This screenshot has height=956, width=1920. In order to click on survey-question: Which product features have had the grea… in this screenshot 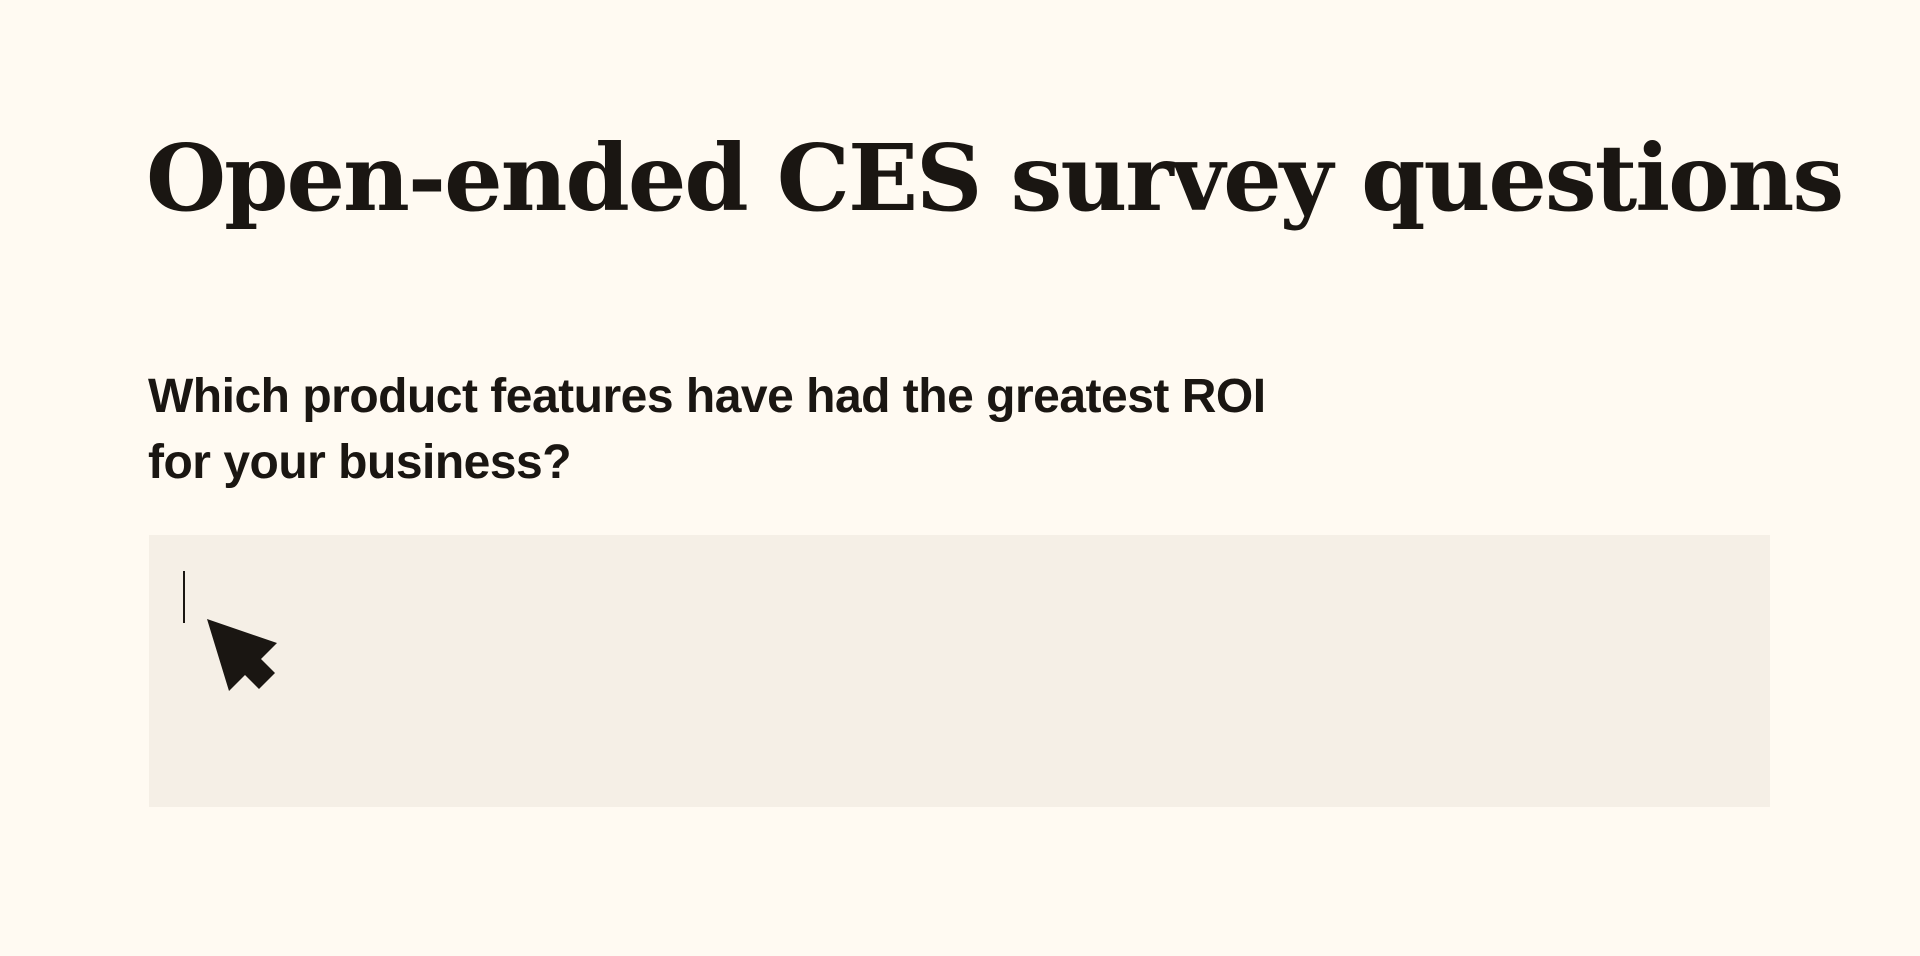, I will do `click(798, 430)`.